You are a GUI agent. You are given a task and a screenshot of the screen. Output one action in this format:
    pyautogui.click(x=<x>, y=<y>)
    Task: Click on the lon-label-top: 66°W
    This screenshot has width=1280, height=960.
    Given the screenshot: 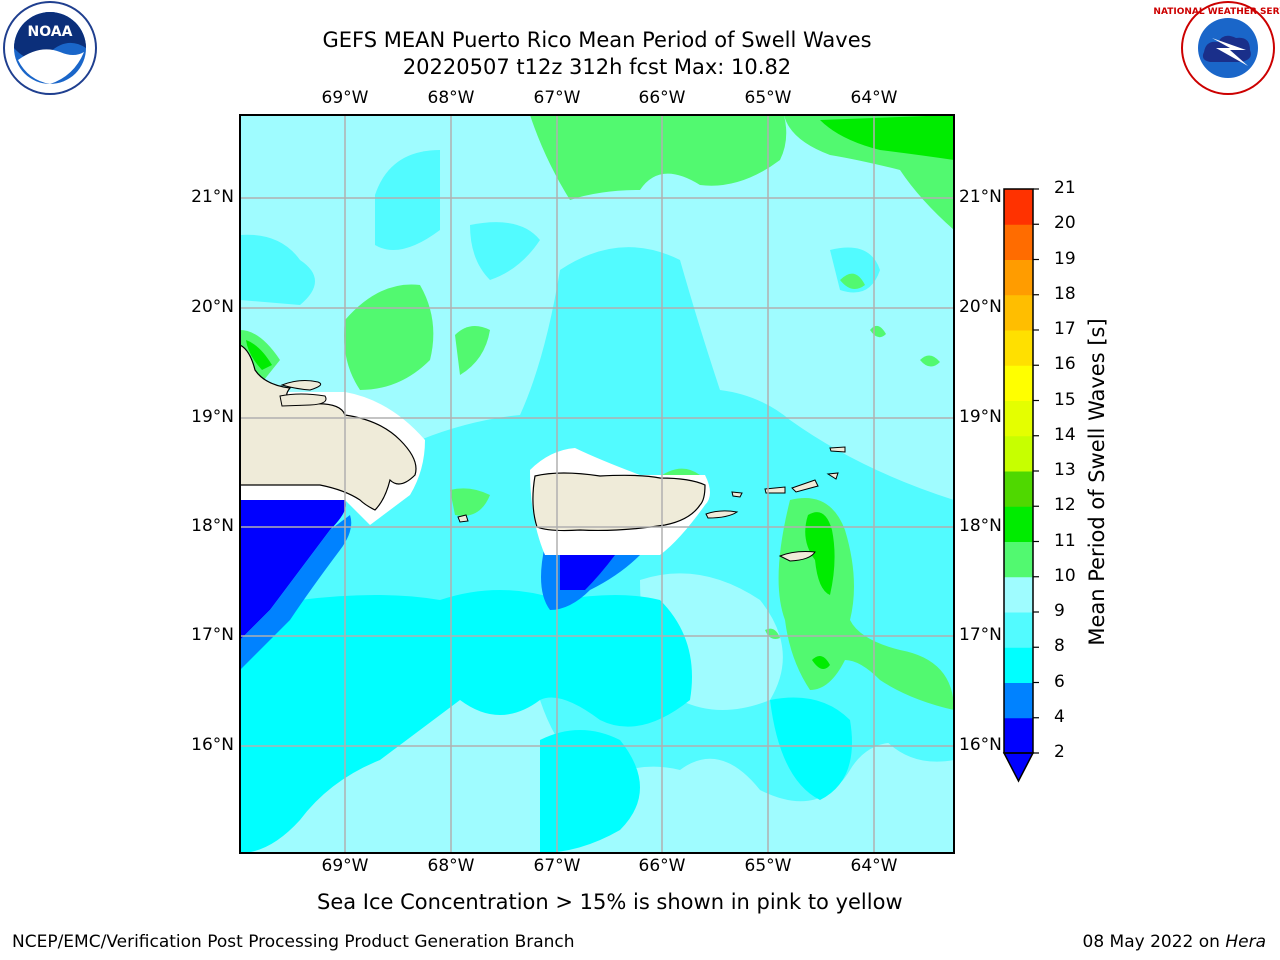 What is the action you would take?
    pyautogui.click(x=662, y=98)
    